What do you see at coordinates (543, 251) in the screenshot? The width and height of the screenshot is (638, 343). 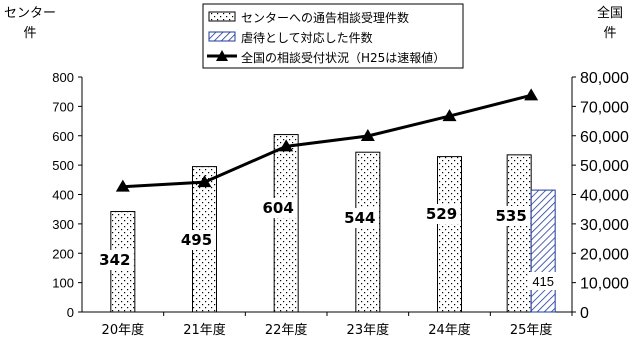 I see `bar-abuse-response-count` at bounding box center [543, 251].